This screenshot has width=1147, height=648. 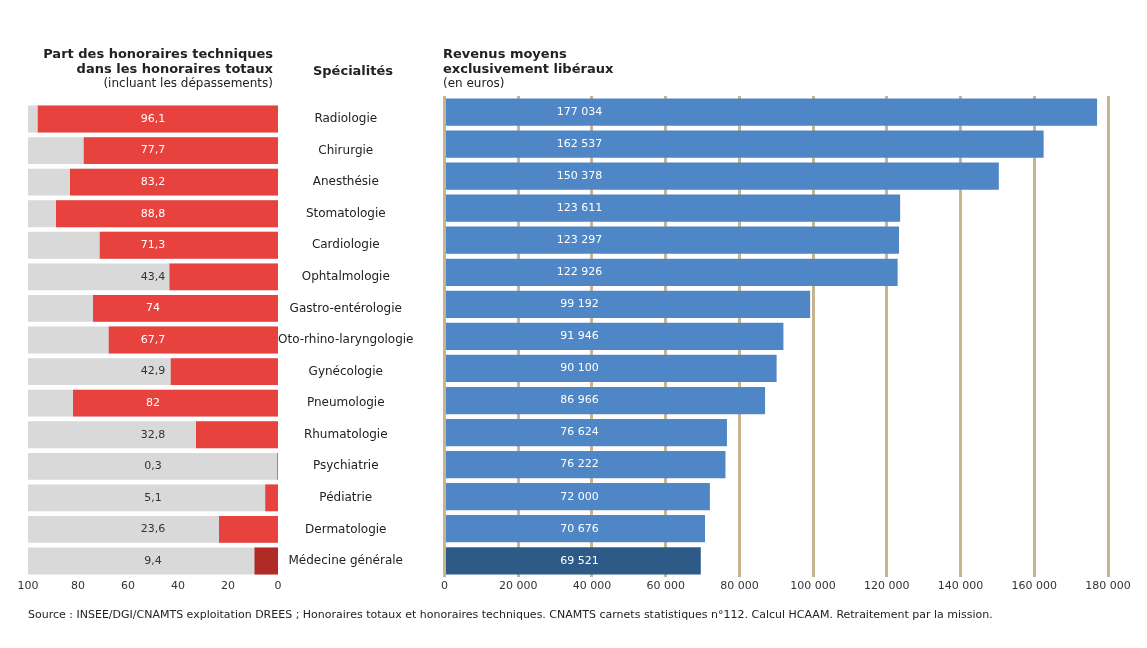 I want to click on y-tick-label: Pneumologie, so click(x=345, y=402).